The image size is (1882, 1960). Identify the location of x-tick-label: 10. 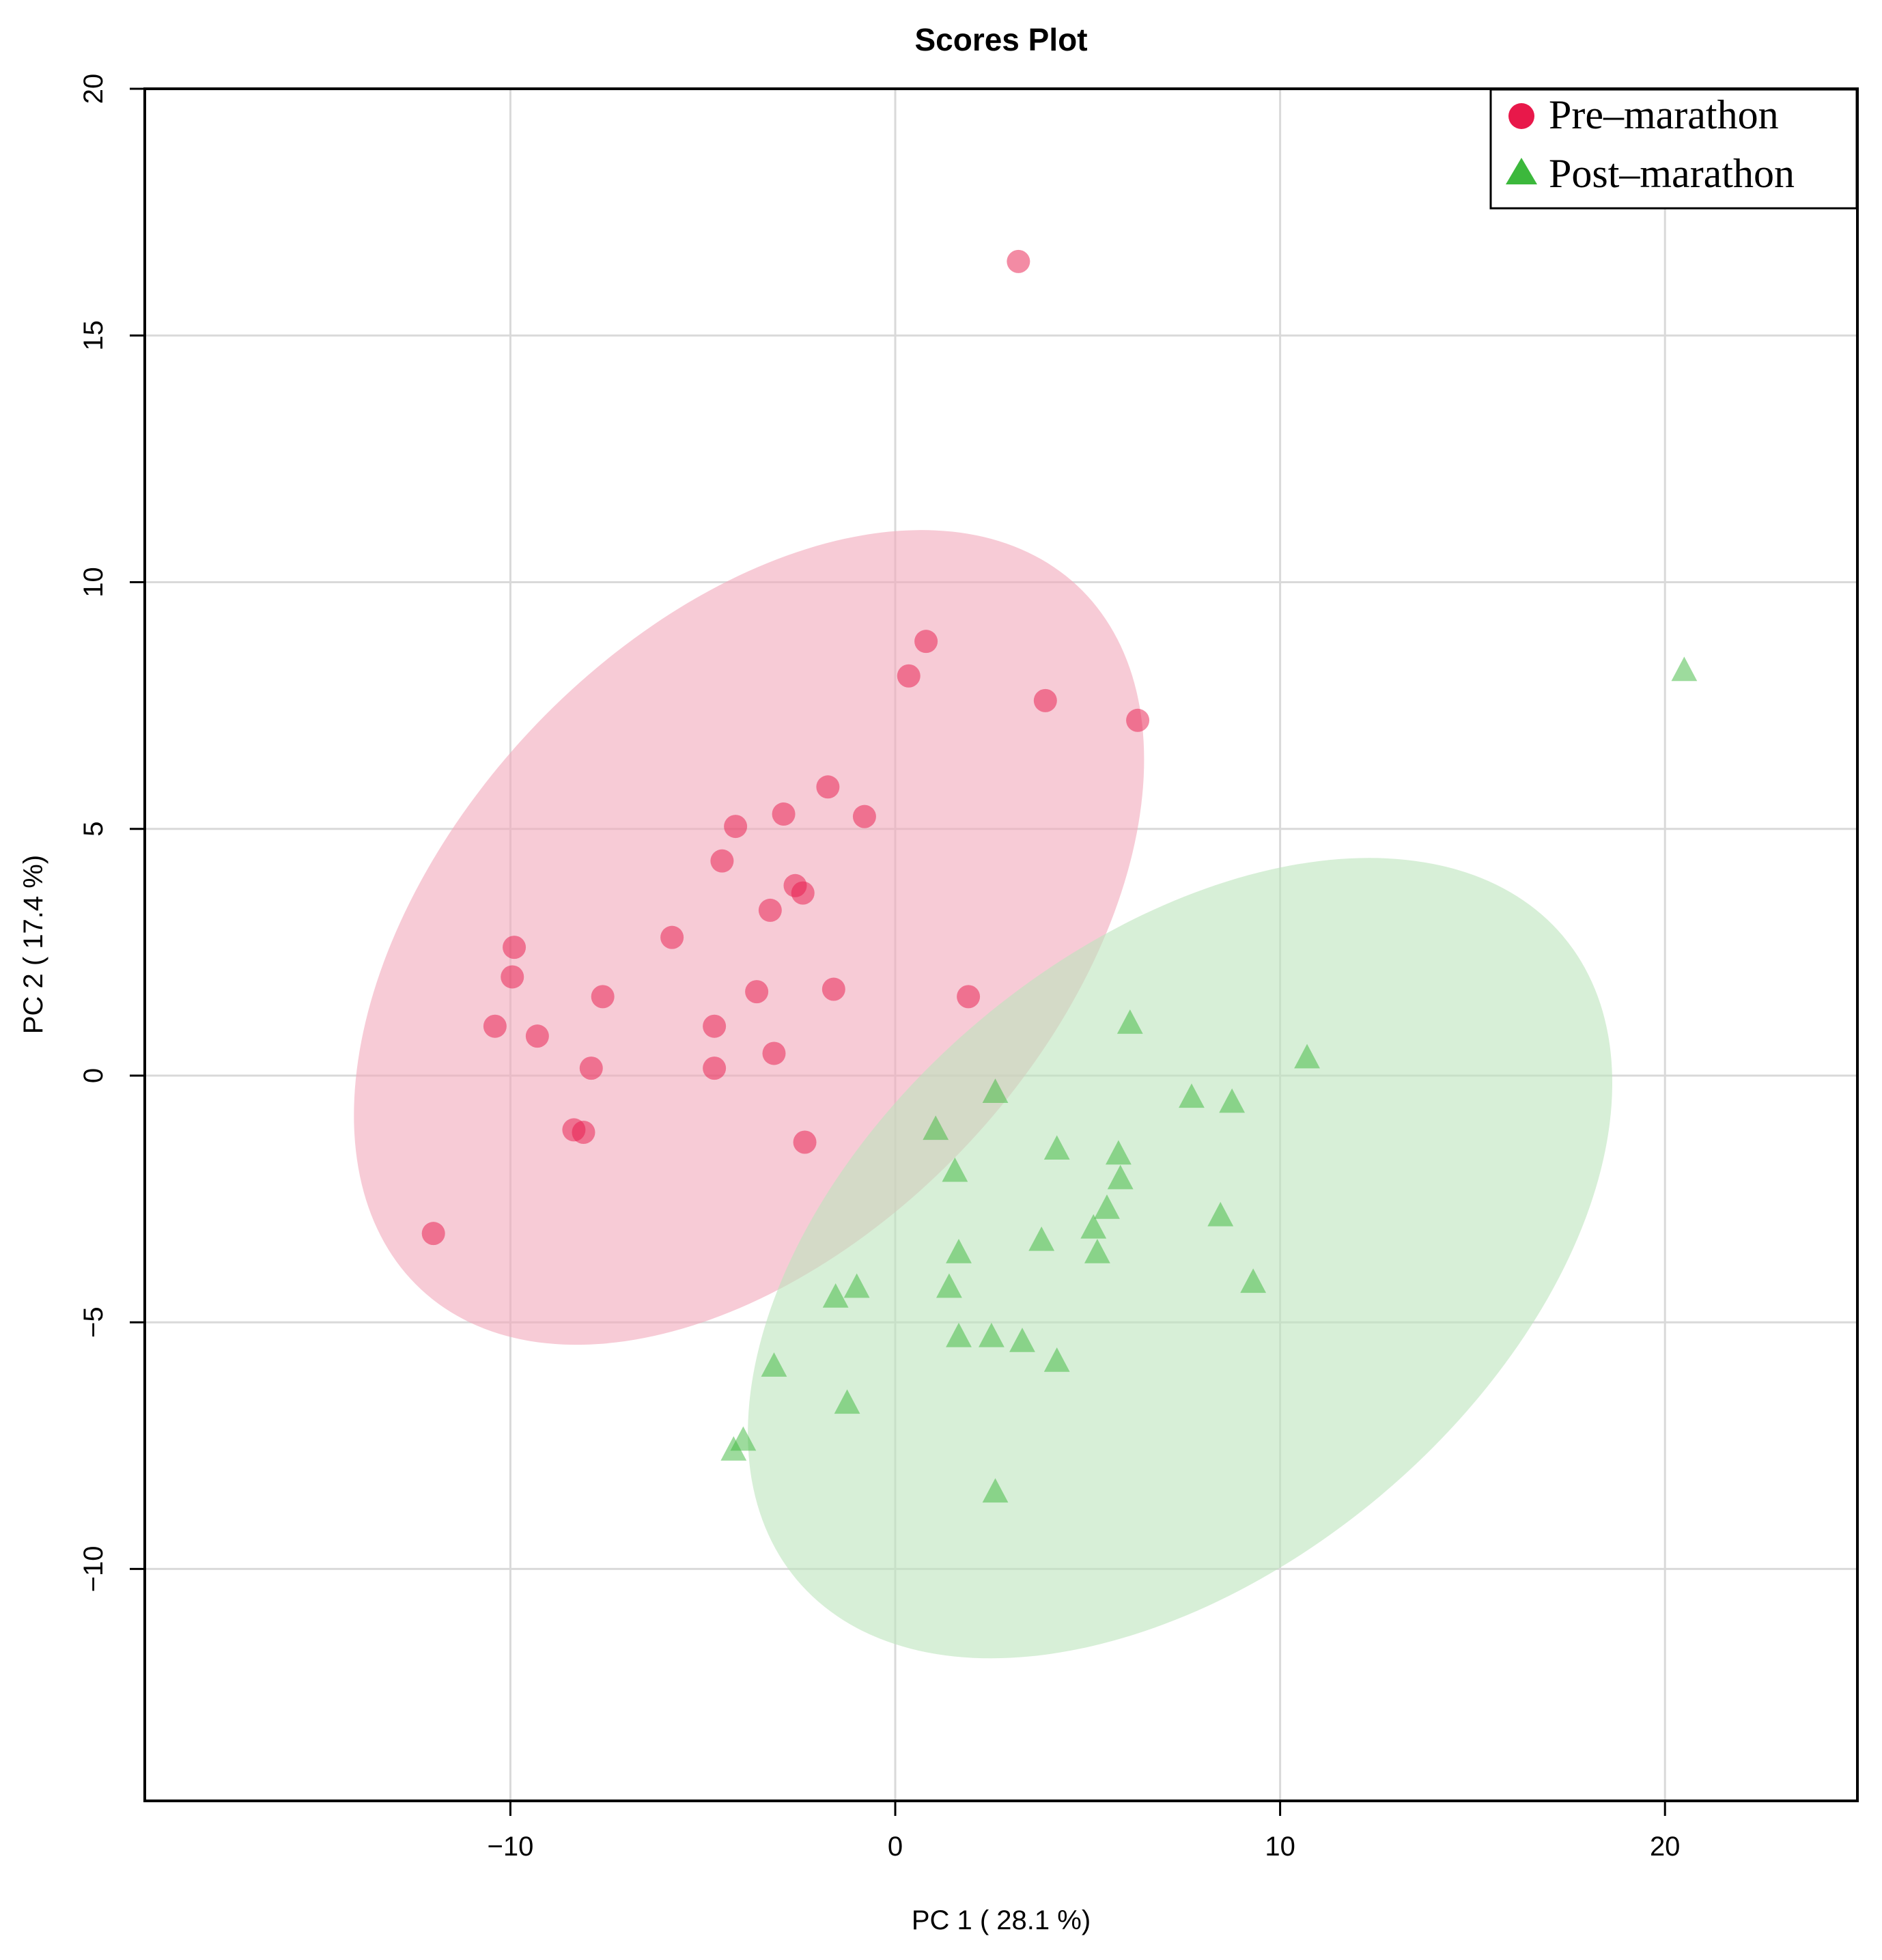
(1280, 1847).